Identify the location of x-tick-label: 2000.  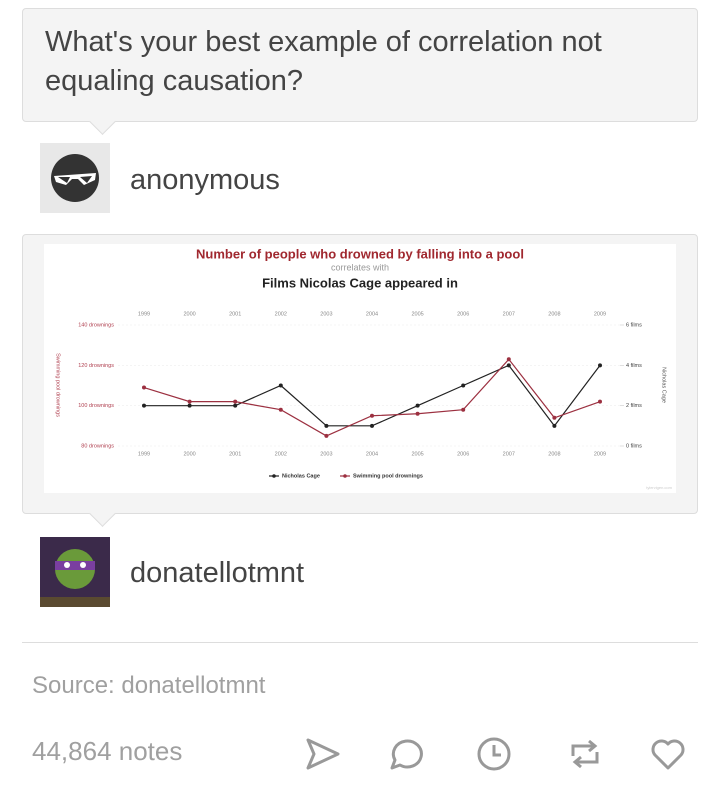
(189, 454).